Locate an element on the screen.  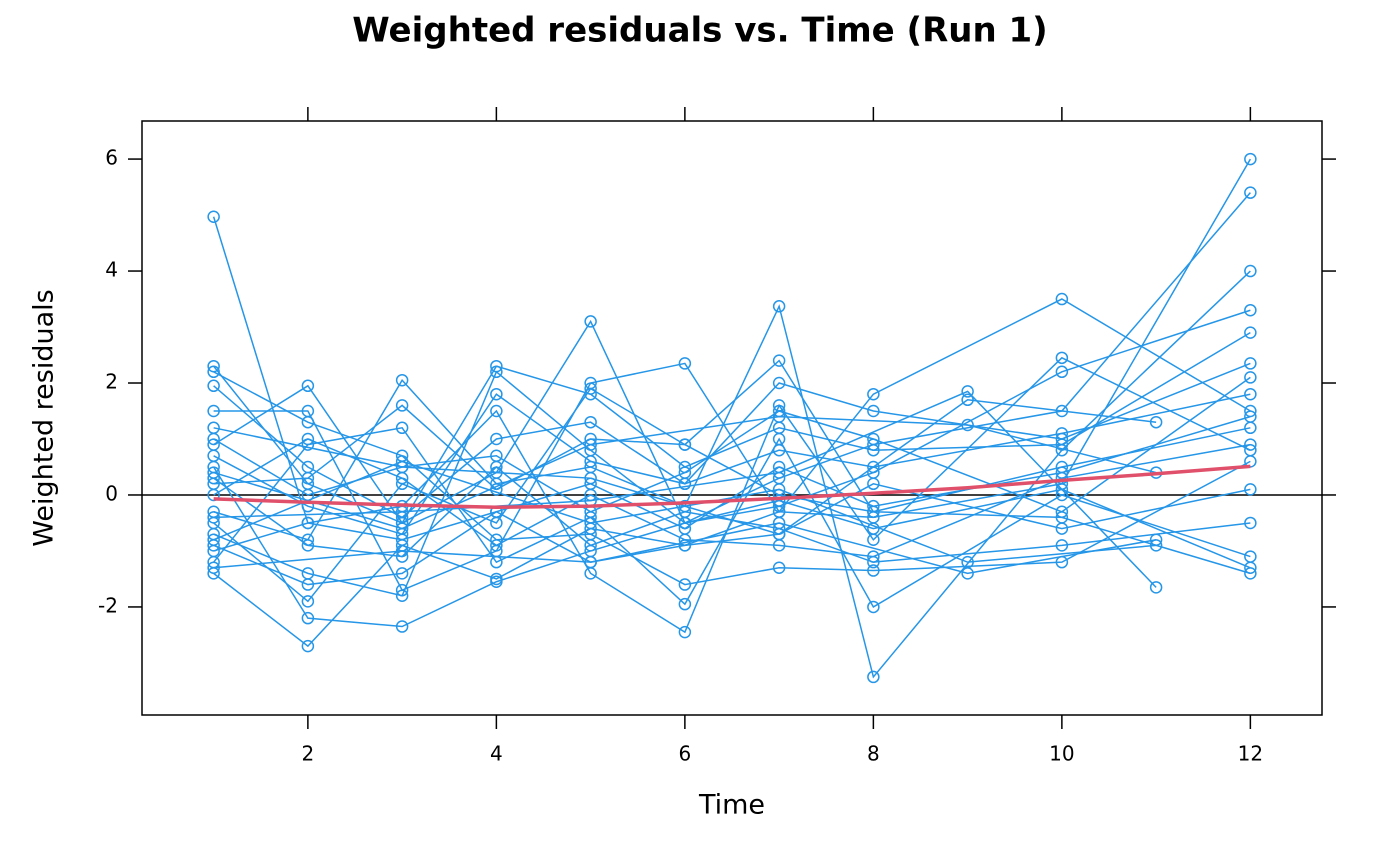
x-tick-label: 2 is located at coordinates (308, 754).